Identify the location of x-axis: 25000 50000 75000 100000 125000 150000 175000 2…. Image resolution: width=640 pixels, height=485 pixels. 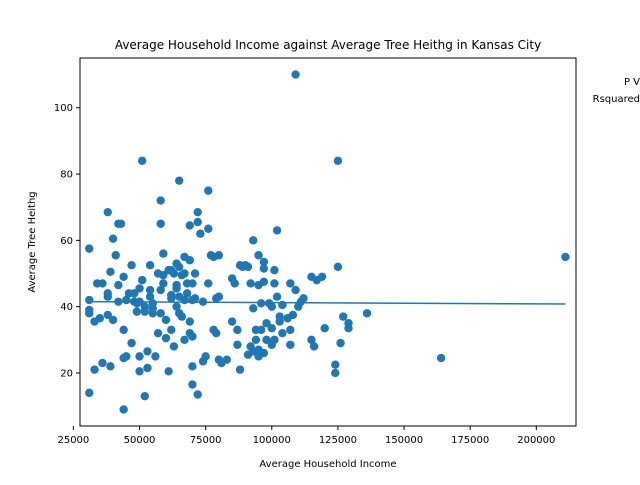
(306, 436).